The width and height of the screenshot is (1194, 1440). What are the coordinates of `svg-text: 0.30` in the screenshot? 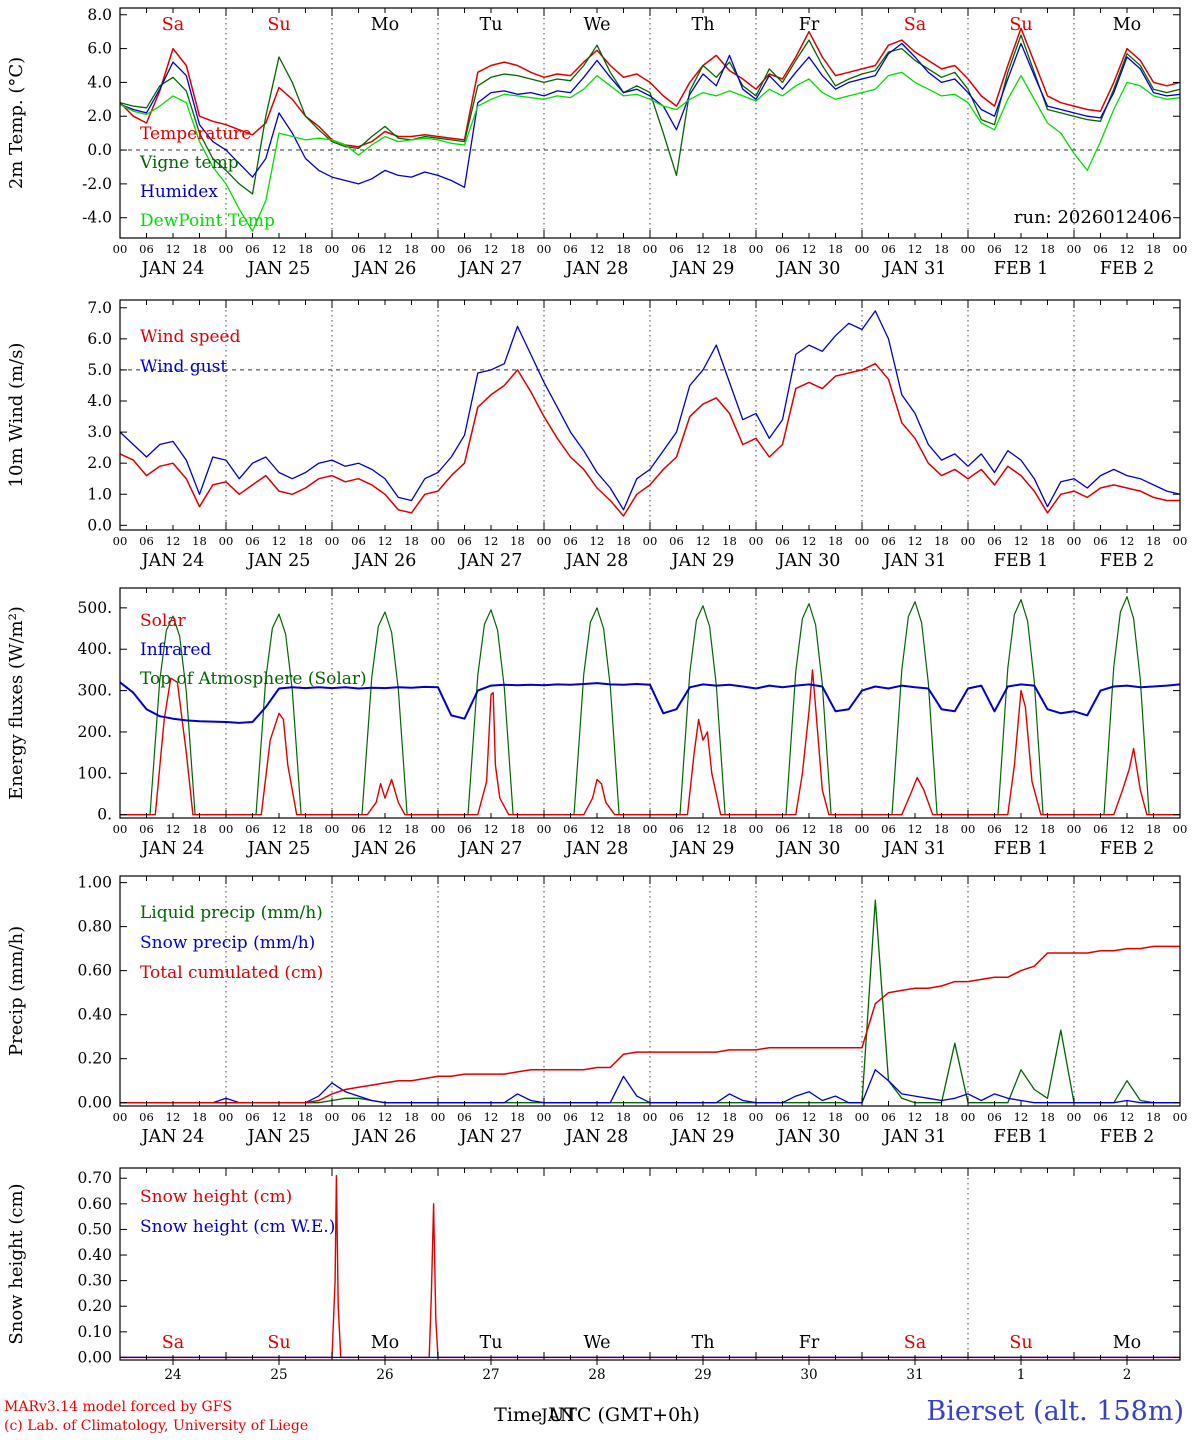 It's located at (94, 1281).